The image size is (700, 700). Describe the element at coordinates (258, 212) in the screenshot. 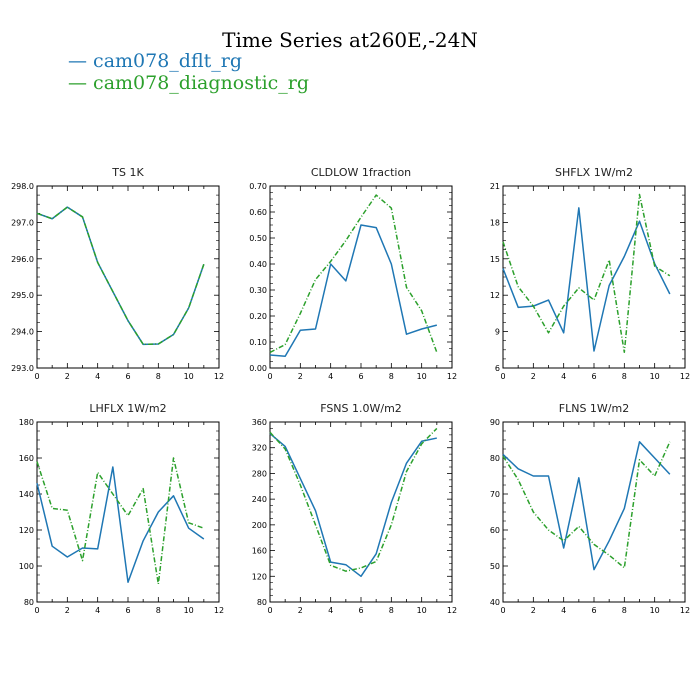

I see `y-tick-label: 0.60` at that location.